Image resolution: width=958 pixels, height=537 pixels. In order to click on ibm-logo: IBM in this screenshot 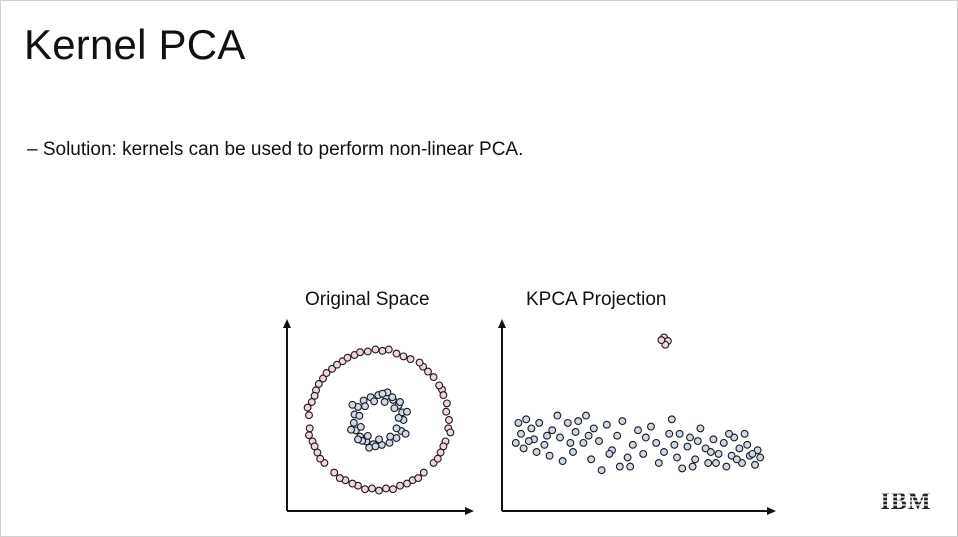, I will do `click(906, 501)`.